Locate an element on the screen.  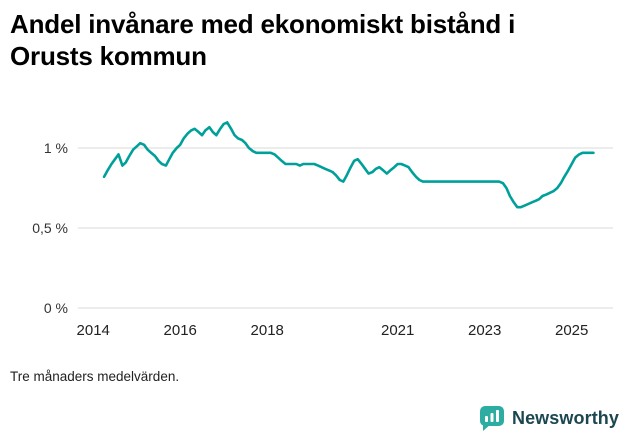
newsworthy-logo: Newsworthy is located at coordinates (549, 418).